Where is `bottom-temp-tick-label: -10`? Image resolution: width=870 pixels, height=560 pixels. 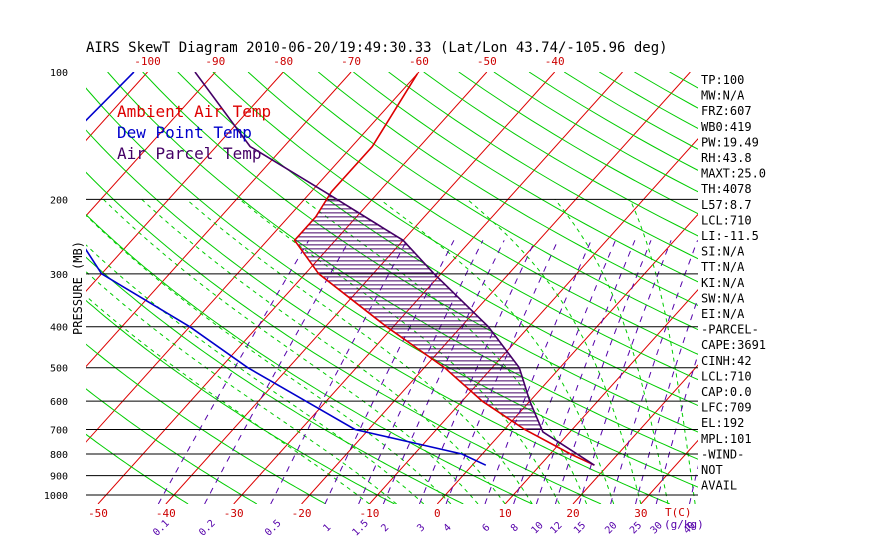
bottom-temp-tick-label: -10 is located at coordinates (369, 513).